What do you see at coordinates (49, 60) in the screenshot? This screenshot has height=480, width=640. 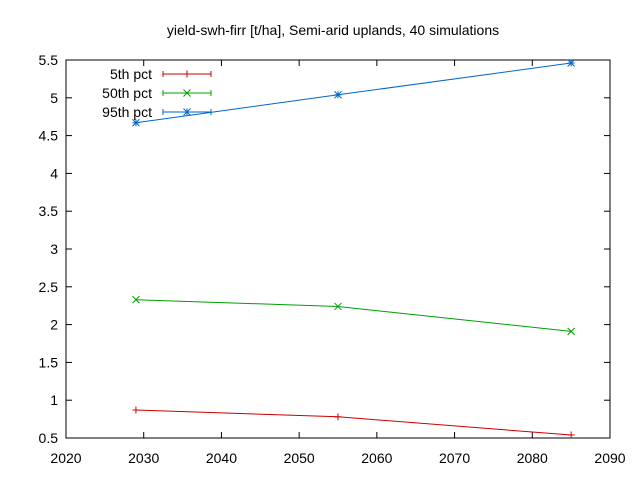 I see `y-tick-label: 5.5` at bounding box center [49, 60].